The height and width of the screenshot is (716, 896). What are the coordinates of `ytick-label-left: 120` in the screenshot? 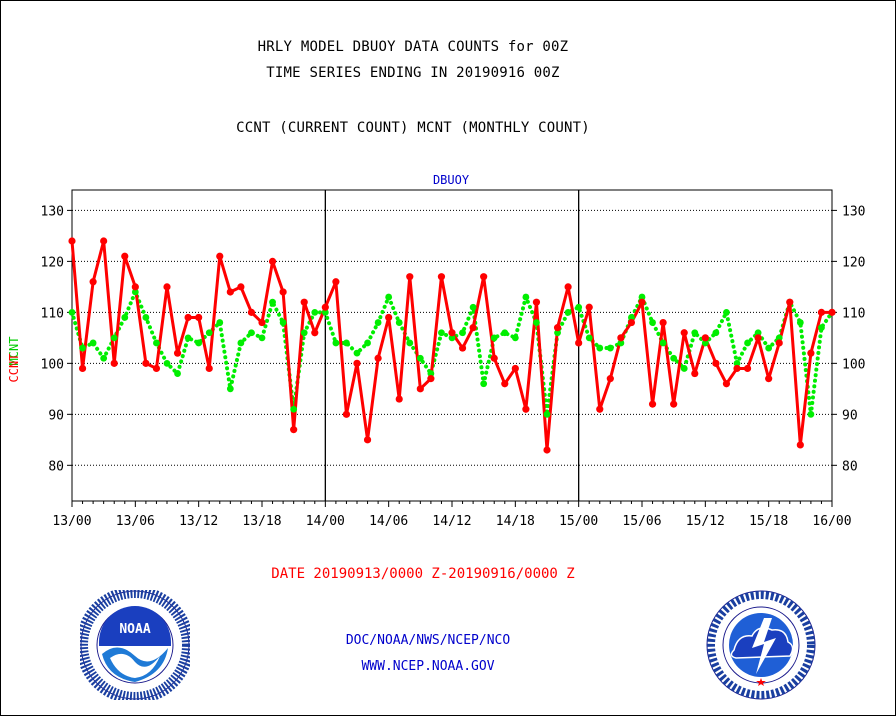 It's located at (52, 262).